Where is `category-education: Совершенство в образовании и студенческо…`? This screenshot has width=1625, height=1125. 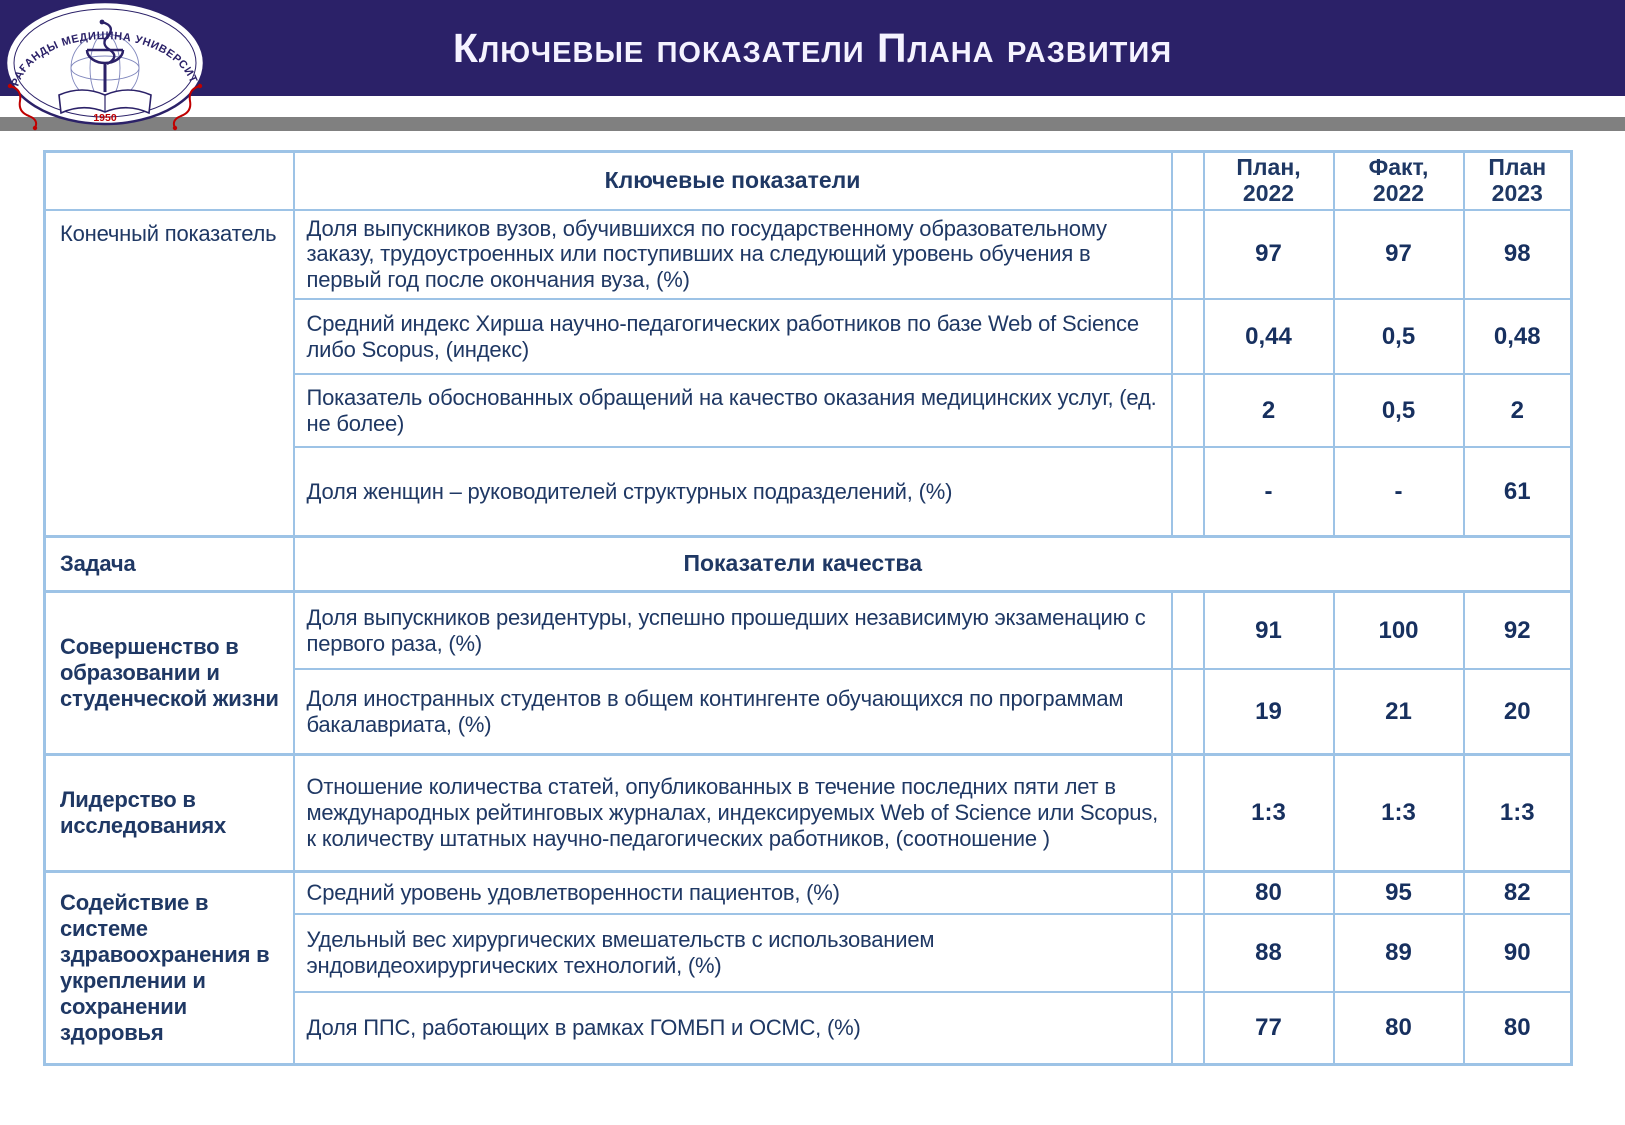 category-education: Совершенство в образовании и студенческо… is located at coordinates (169, 672).